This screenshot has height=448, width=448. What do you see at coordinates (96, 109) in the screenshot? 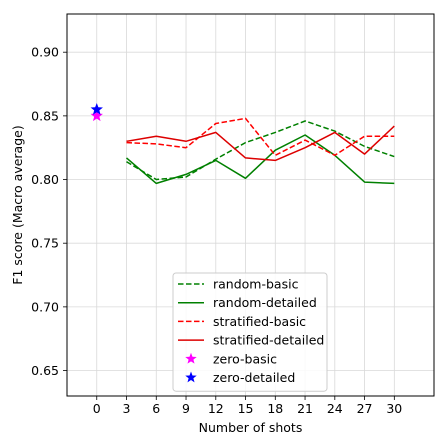
I see `point-zero-detailed` at bounding box center [96, 109].